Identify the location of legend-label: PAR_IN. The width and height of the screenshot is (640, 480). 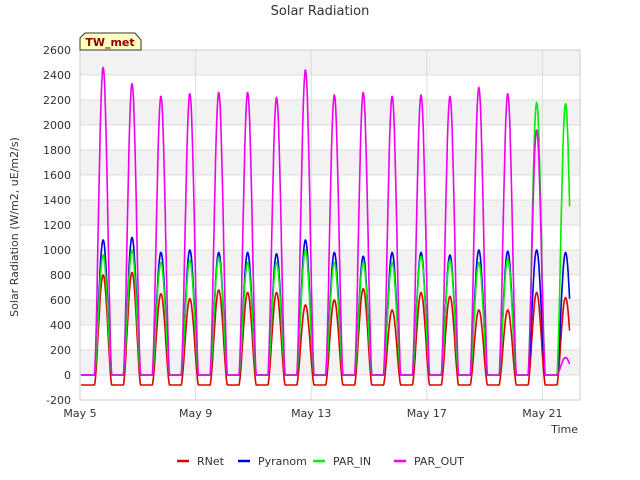
(352, 461).